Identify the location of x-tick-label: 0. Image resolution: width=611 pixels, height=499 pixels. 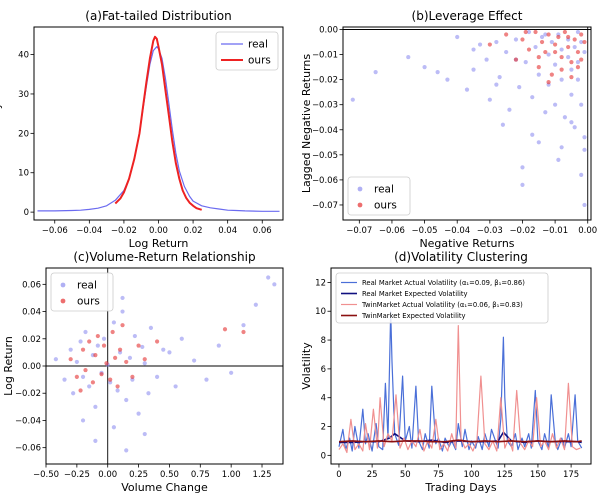
(338, 475).